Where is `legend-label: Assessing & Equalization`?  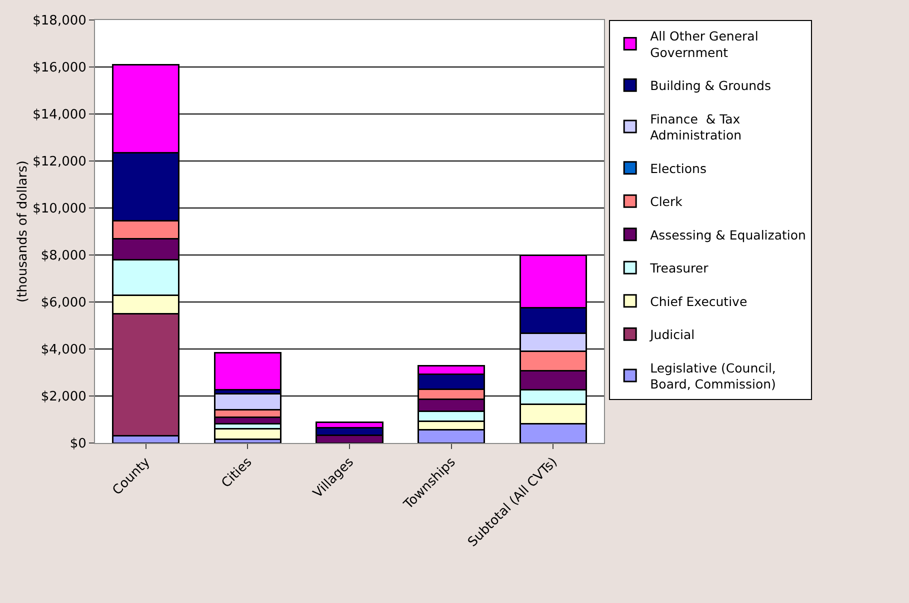
legend-label: Assessing & Equalization is located at coordinates (728, 234).